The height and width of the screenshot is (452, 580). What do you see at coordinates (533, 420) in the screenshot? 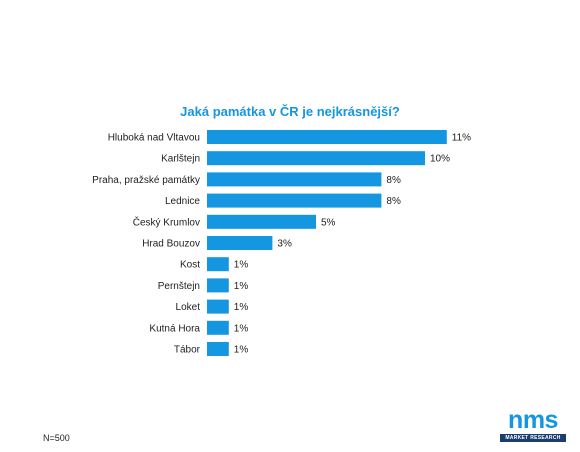
I see `logo-brand: nms` at bounding box center [533, 420].